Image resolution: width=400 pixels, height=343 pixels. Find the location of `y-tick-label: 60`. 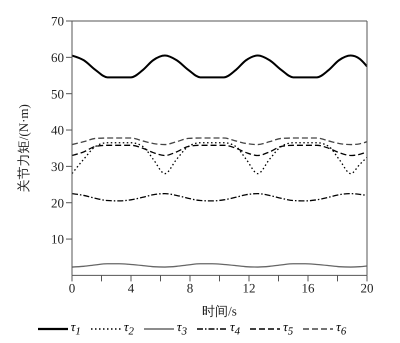

y-tick-label: 60 is located at coordinates (57, 57).